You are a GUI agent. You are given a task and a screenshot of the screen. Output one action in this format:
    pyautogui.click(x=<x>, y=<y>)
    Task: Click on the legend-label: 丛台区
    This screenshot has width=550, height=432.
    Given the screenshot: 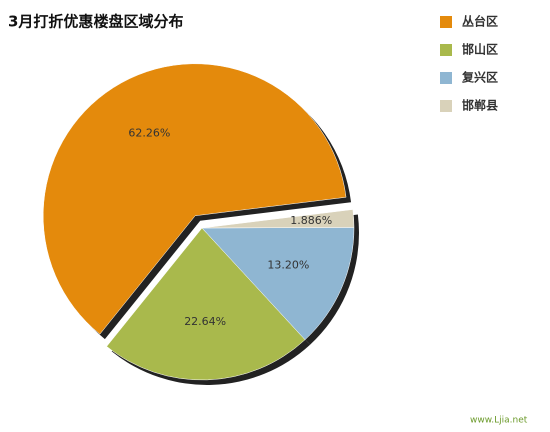 What is the action you would take?
    pyautogui.click(x=480, y=21)
    